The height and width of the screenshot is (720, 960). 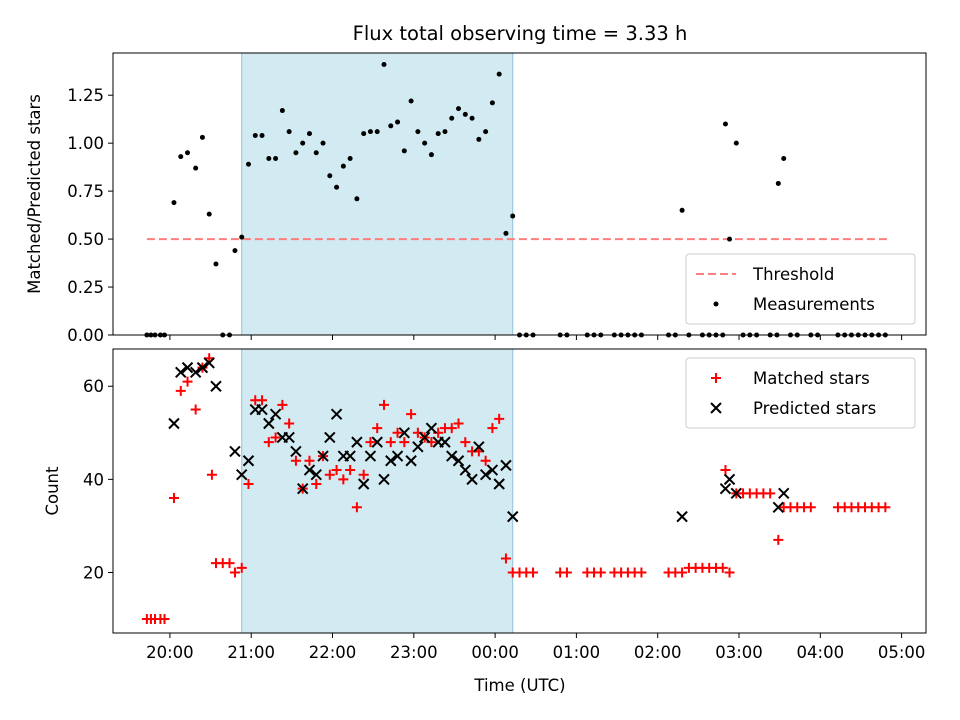 I want to click on y-tick-label: 0.50, so click(x=85, y=239).